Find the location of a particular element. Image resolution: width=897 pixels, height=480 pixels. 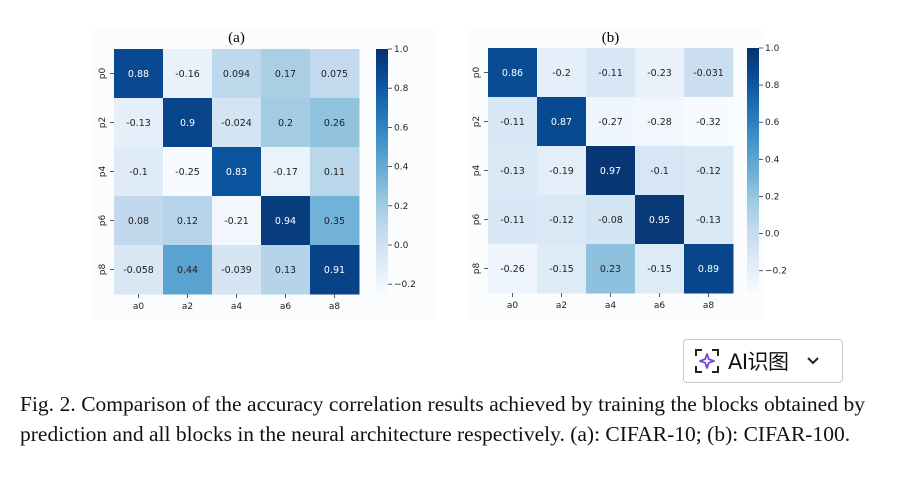

cell-value-label: -0.25 is located at coordinates (187, 172).